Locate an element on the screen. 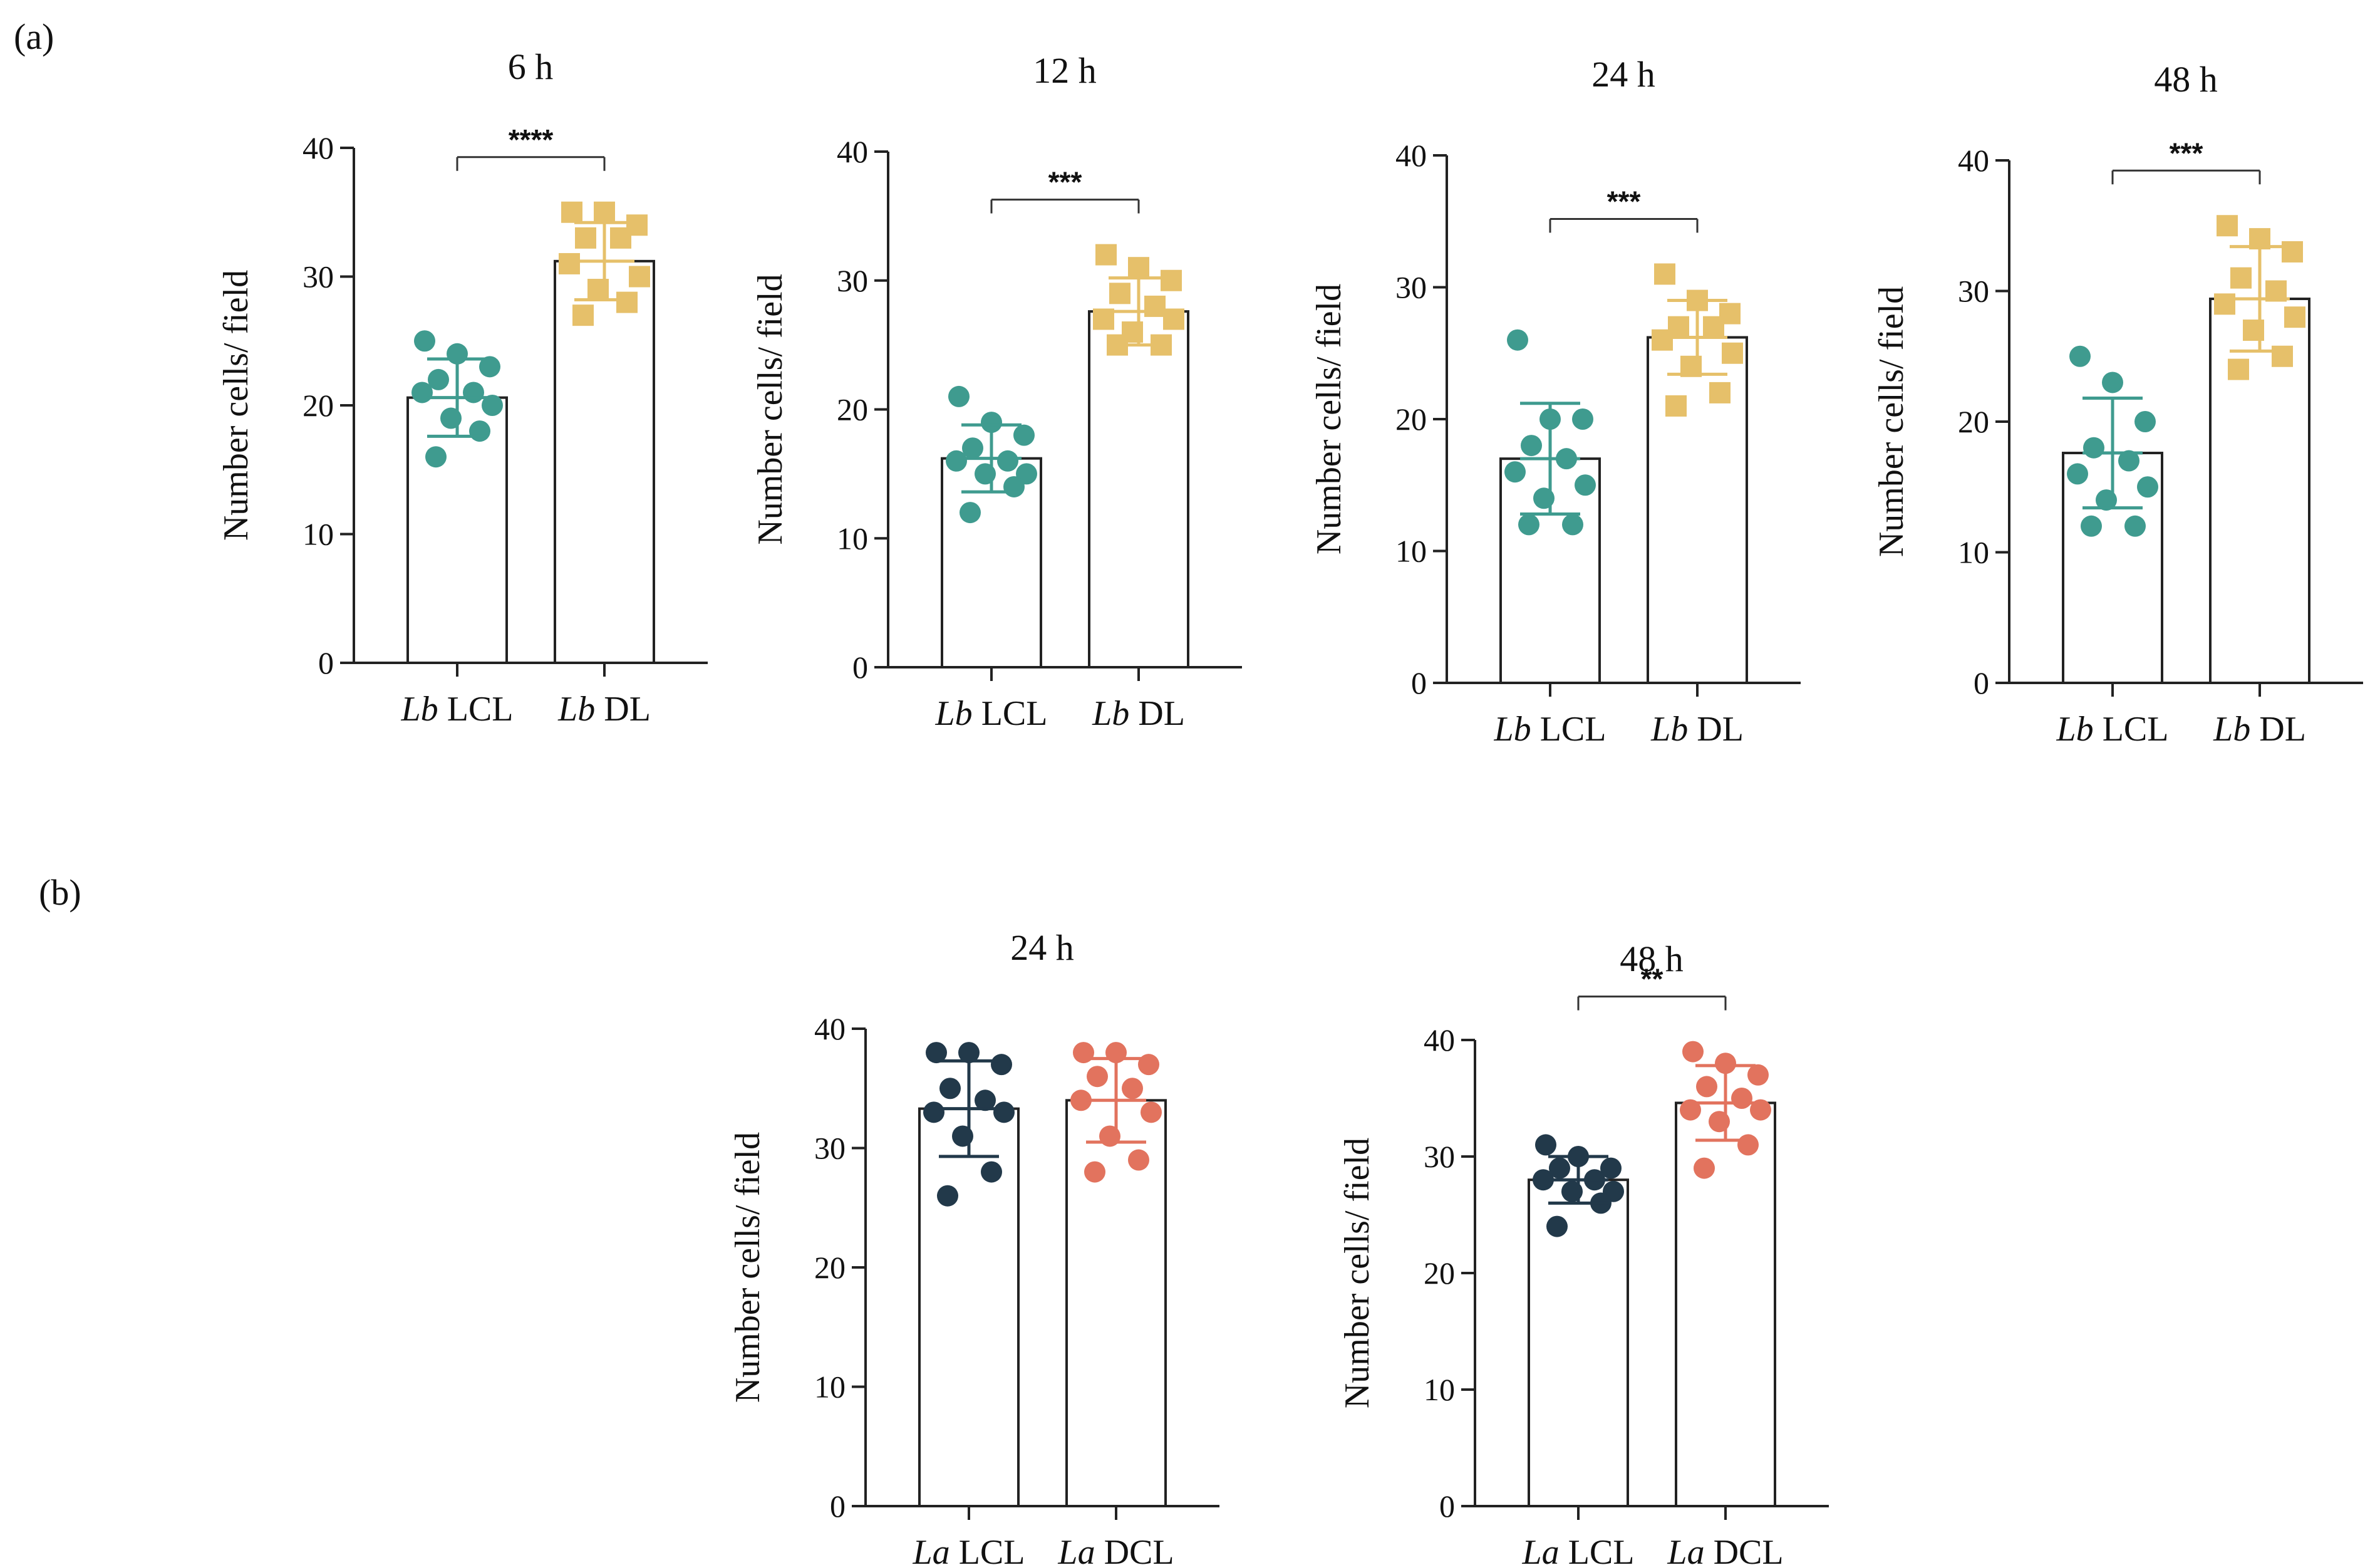  panel-label-b: (b) is located at coordinates (60, 893).